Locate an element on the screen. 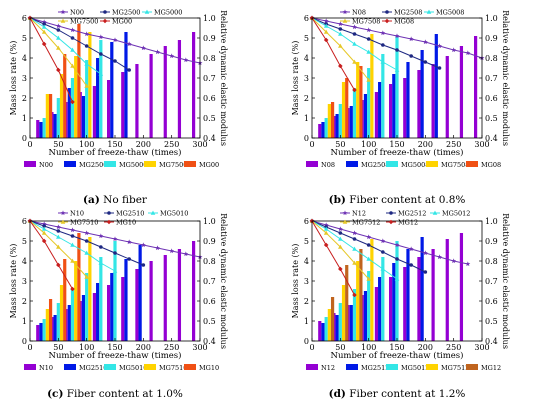 This screenshot has height=407, width=550. bar-N00 is located at coordinates (38, 129).